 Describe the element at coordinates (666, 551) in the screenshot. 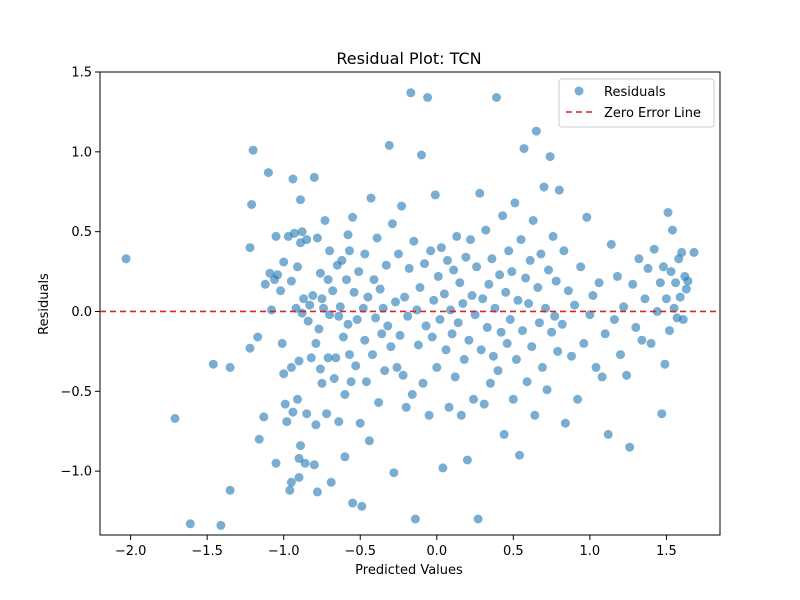

I see `x-tick-label: 1.5` at that location.